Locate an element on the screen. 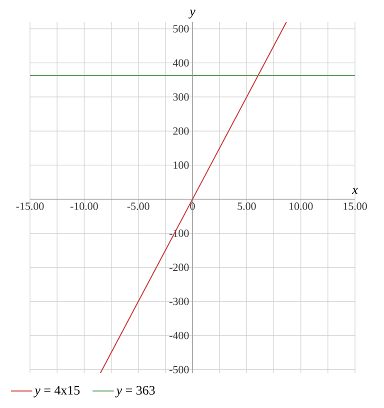  y-axis-title: y is located at coordinates (192, 14).